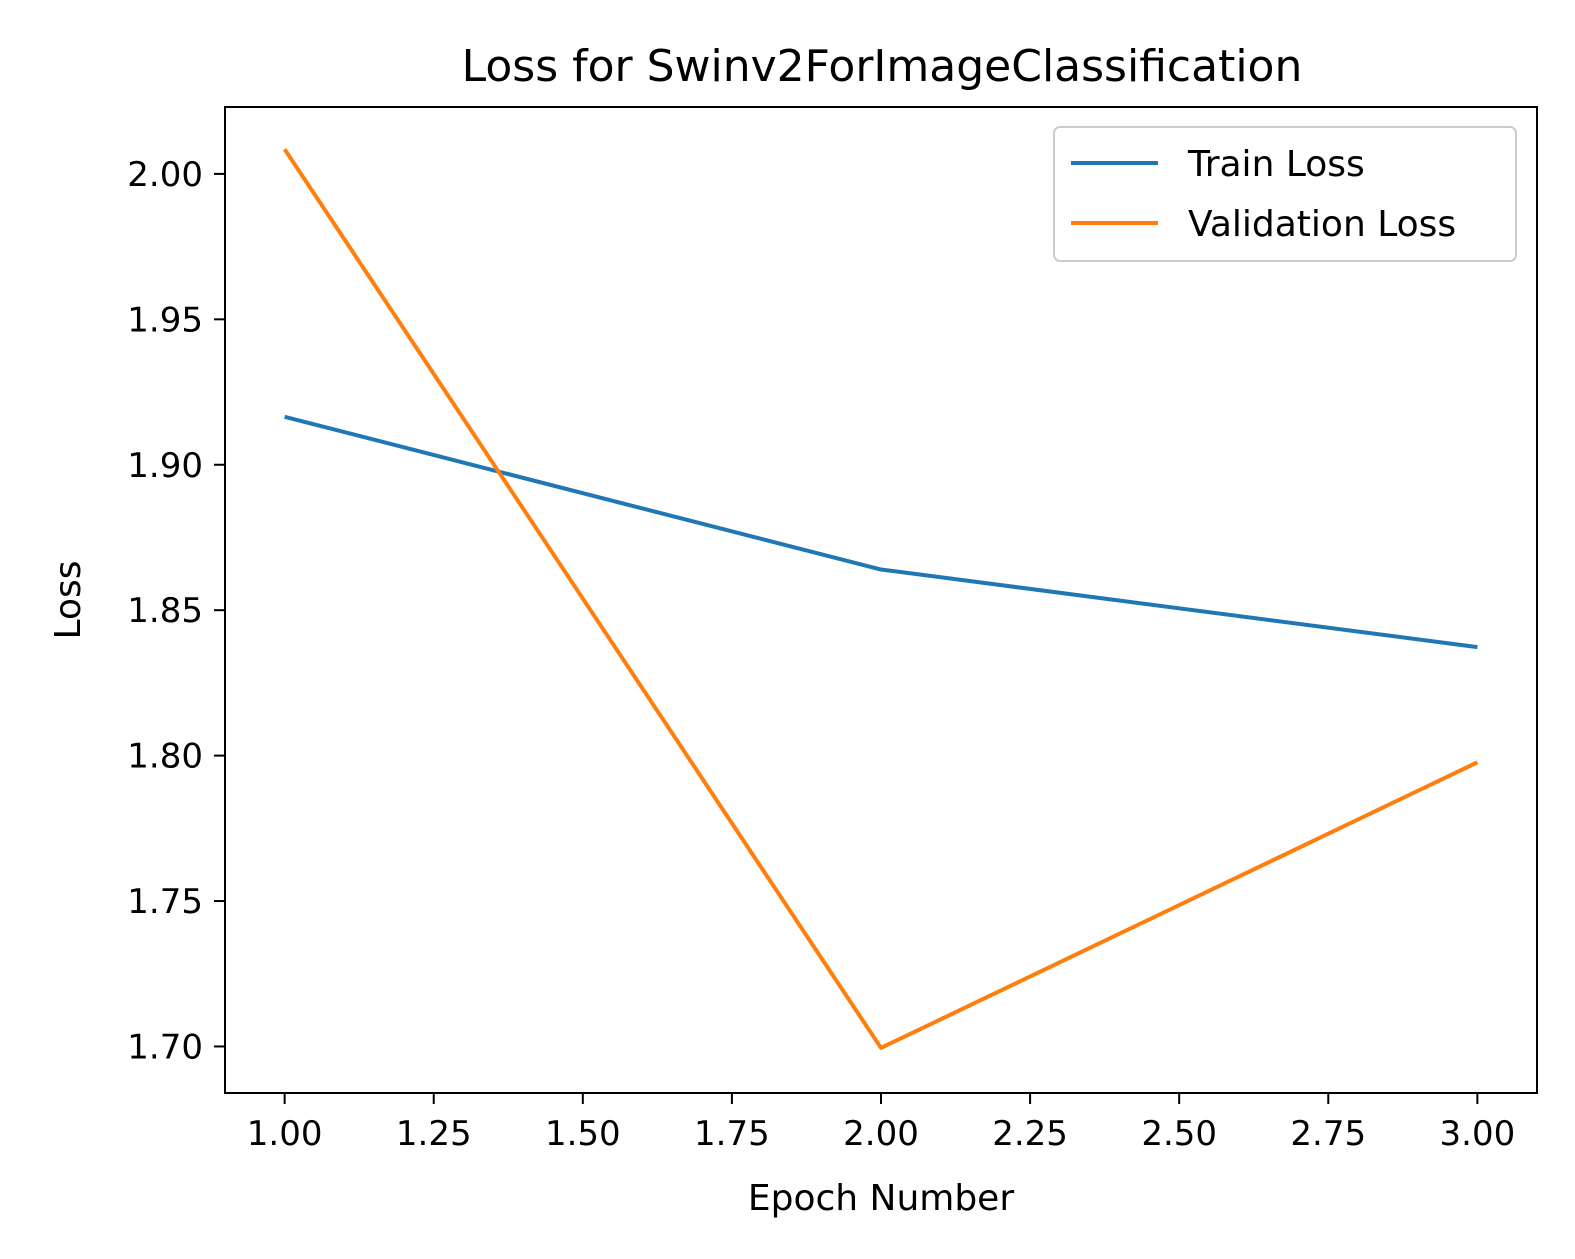 The height and width of the screenshot is (1259, 1575). I want to click on y-axis-ticks: 1.70 1.75 1.80 1.85 1.90 1.95 2.00, so click(176, 611).